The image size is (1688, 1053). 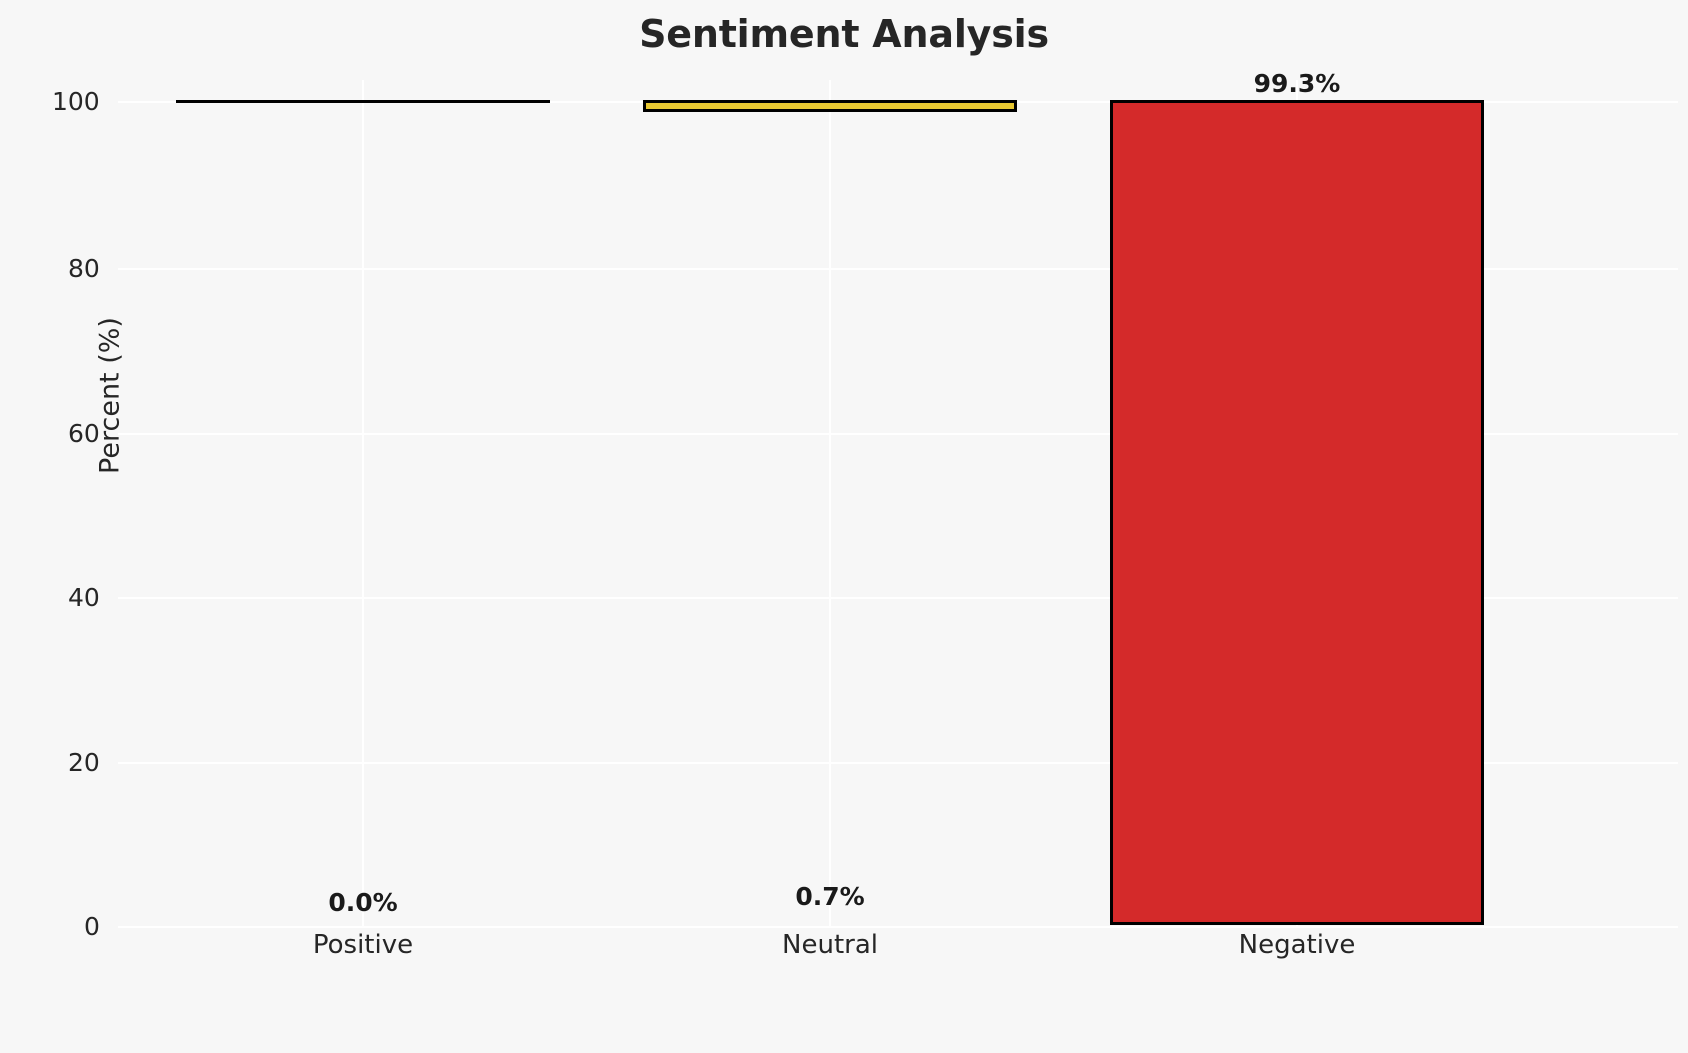 What do you see at coordinates (1297, 83) in the screenshot?
I see `bar-value-negative: 99.3%` at bounding box center [1297, 83].